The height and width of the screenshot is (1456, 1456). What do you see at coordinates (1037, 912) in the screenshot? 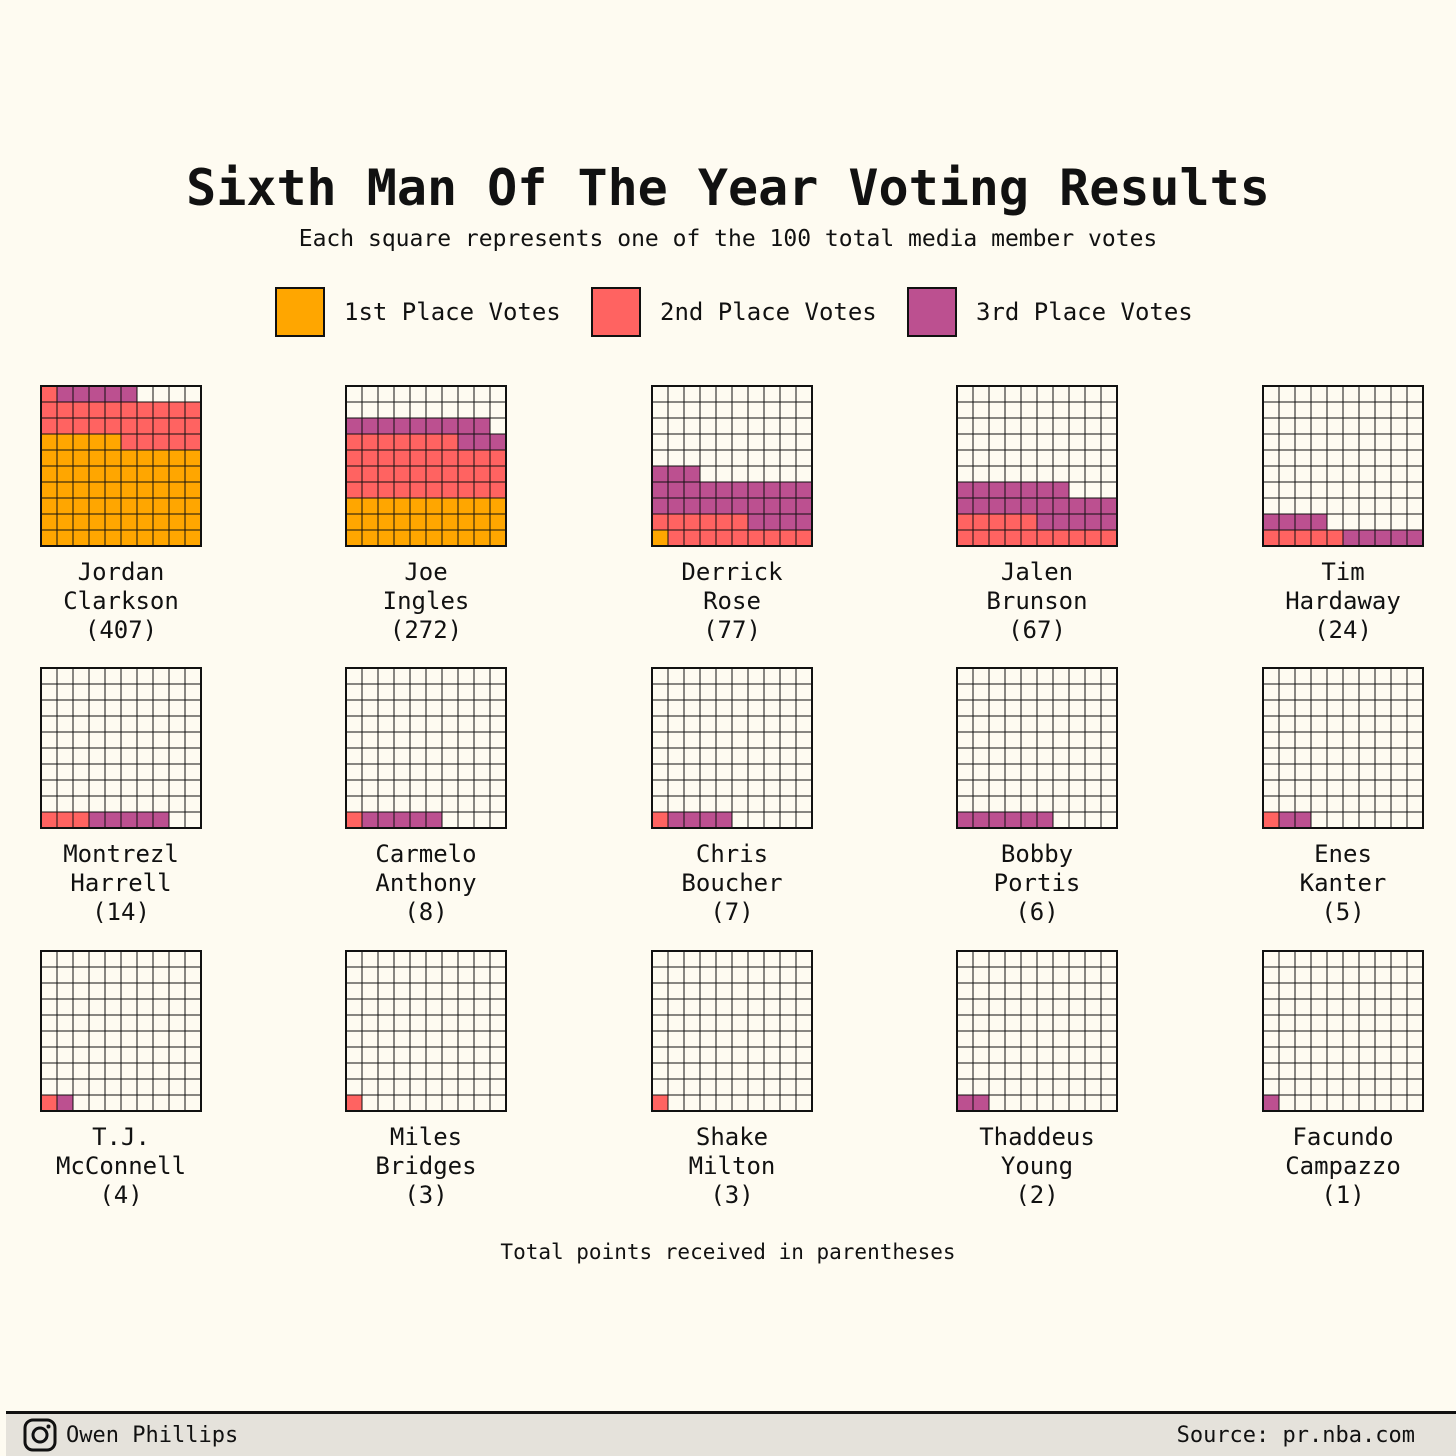
I see `player-points: (6)` at bounding box center [1037, 912].